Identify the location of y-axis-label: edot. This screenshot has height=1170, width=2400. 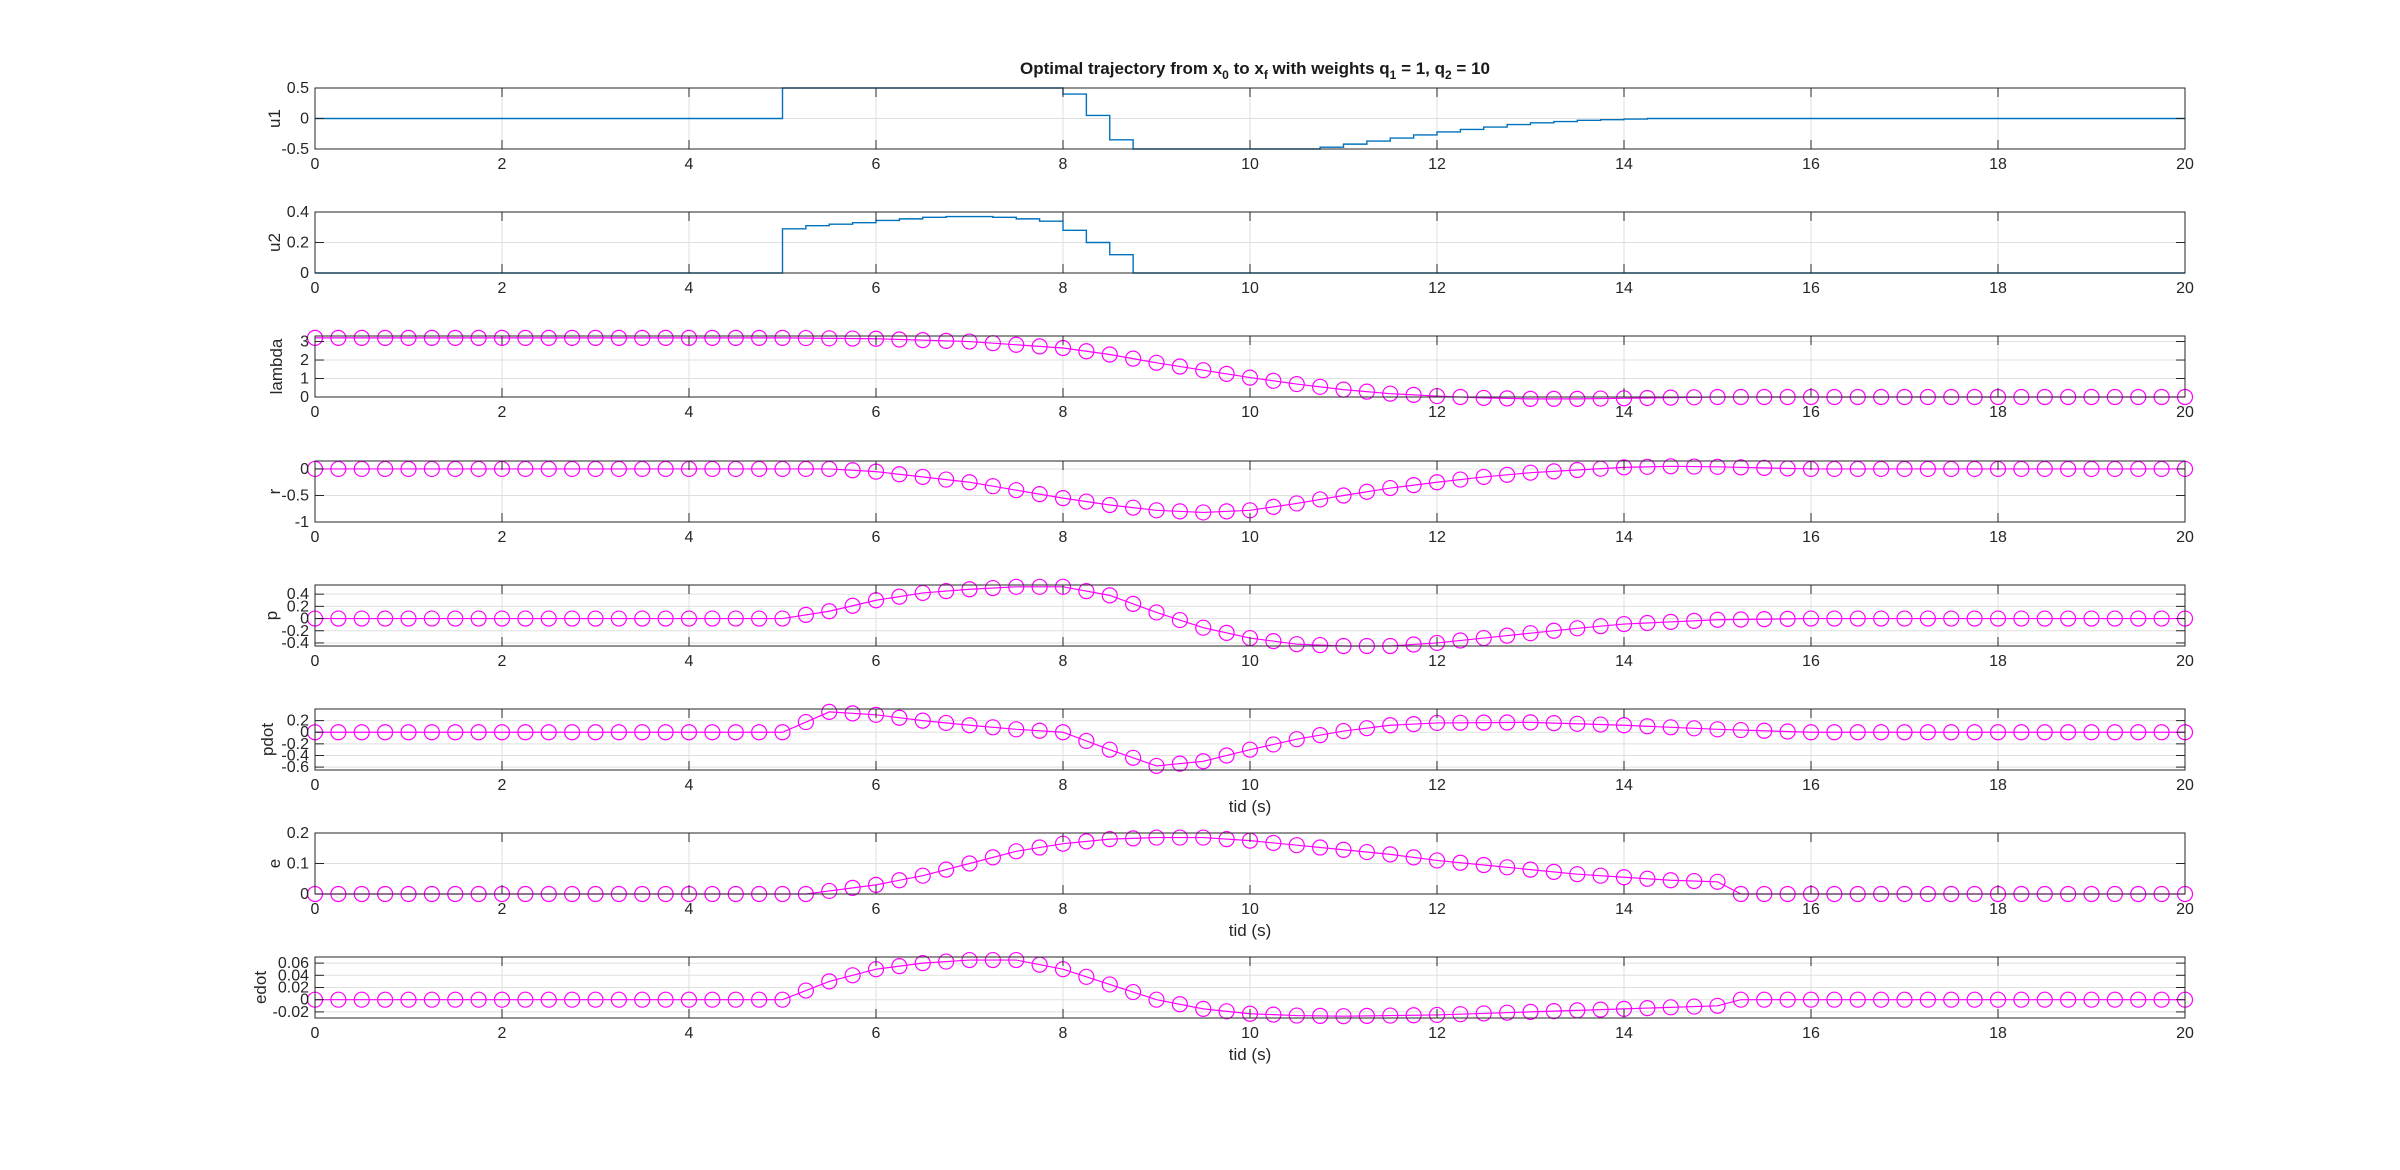
(260, 987).